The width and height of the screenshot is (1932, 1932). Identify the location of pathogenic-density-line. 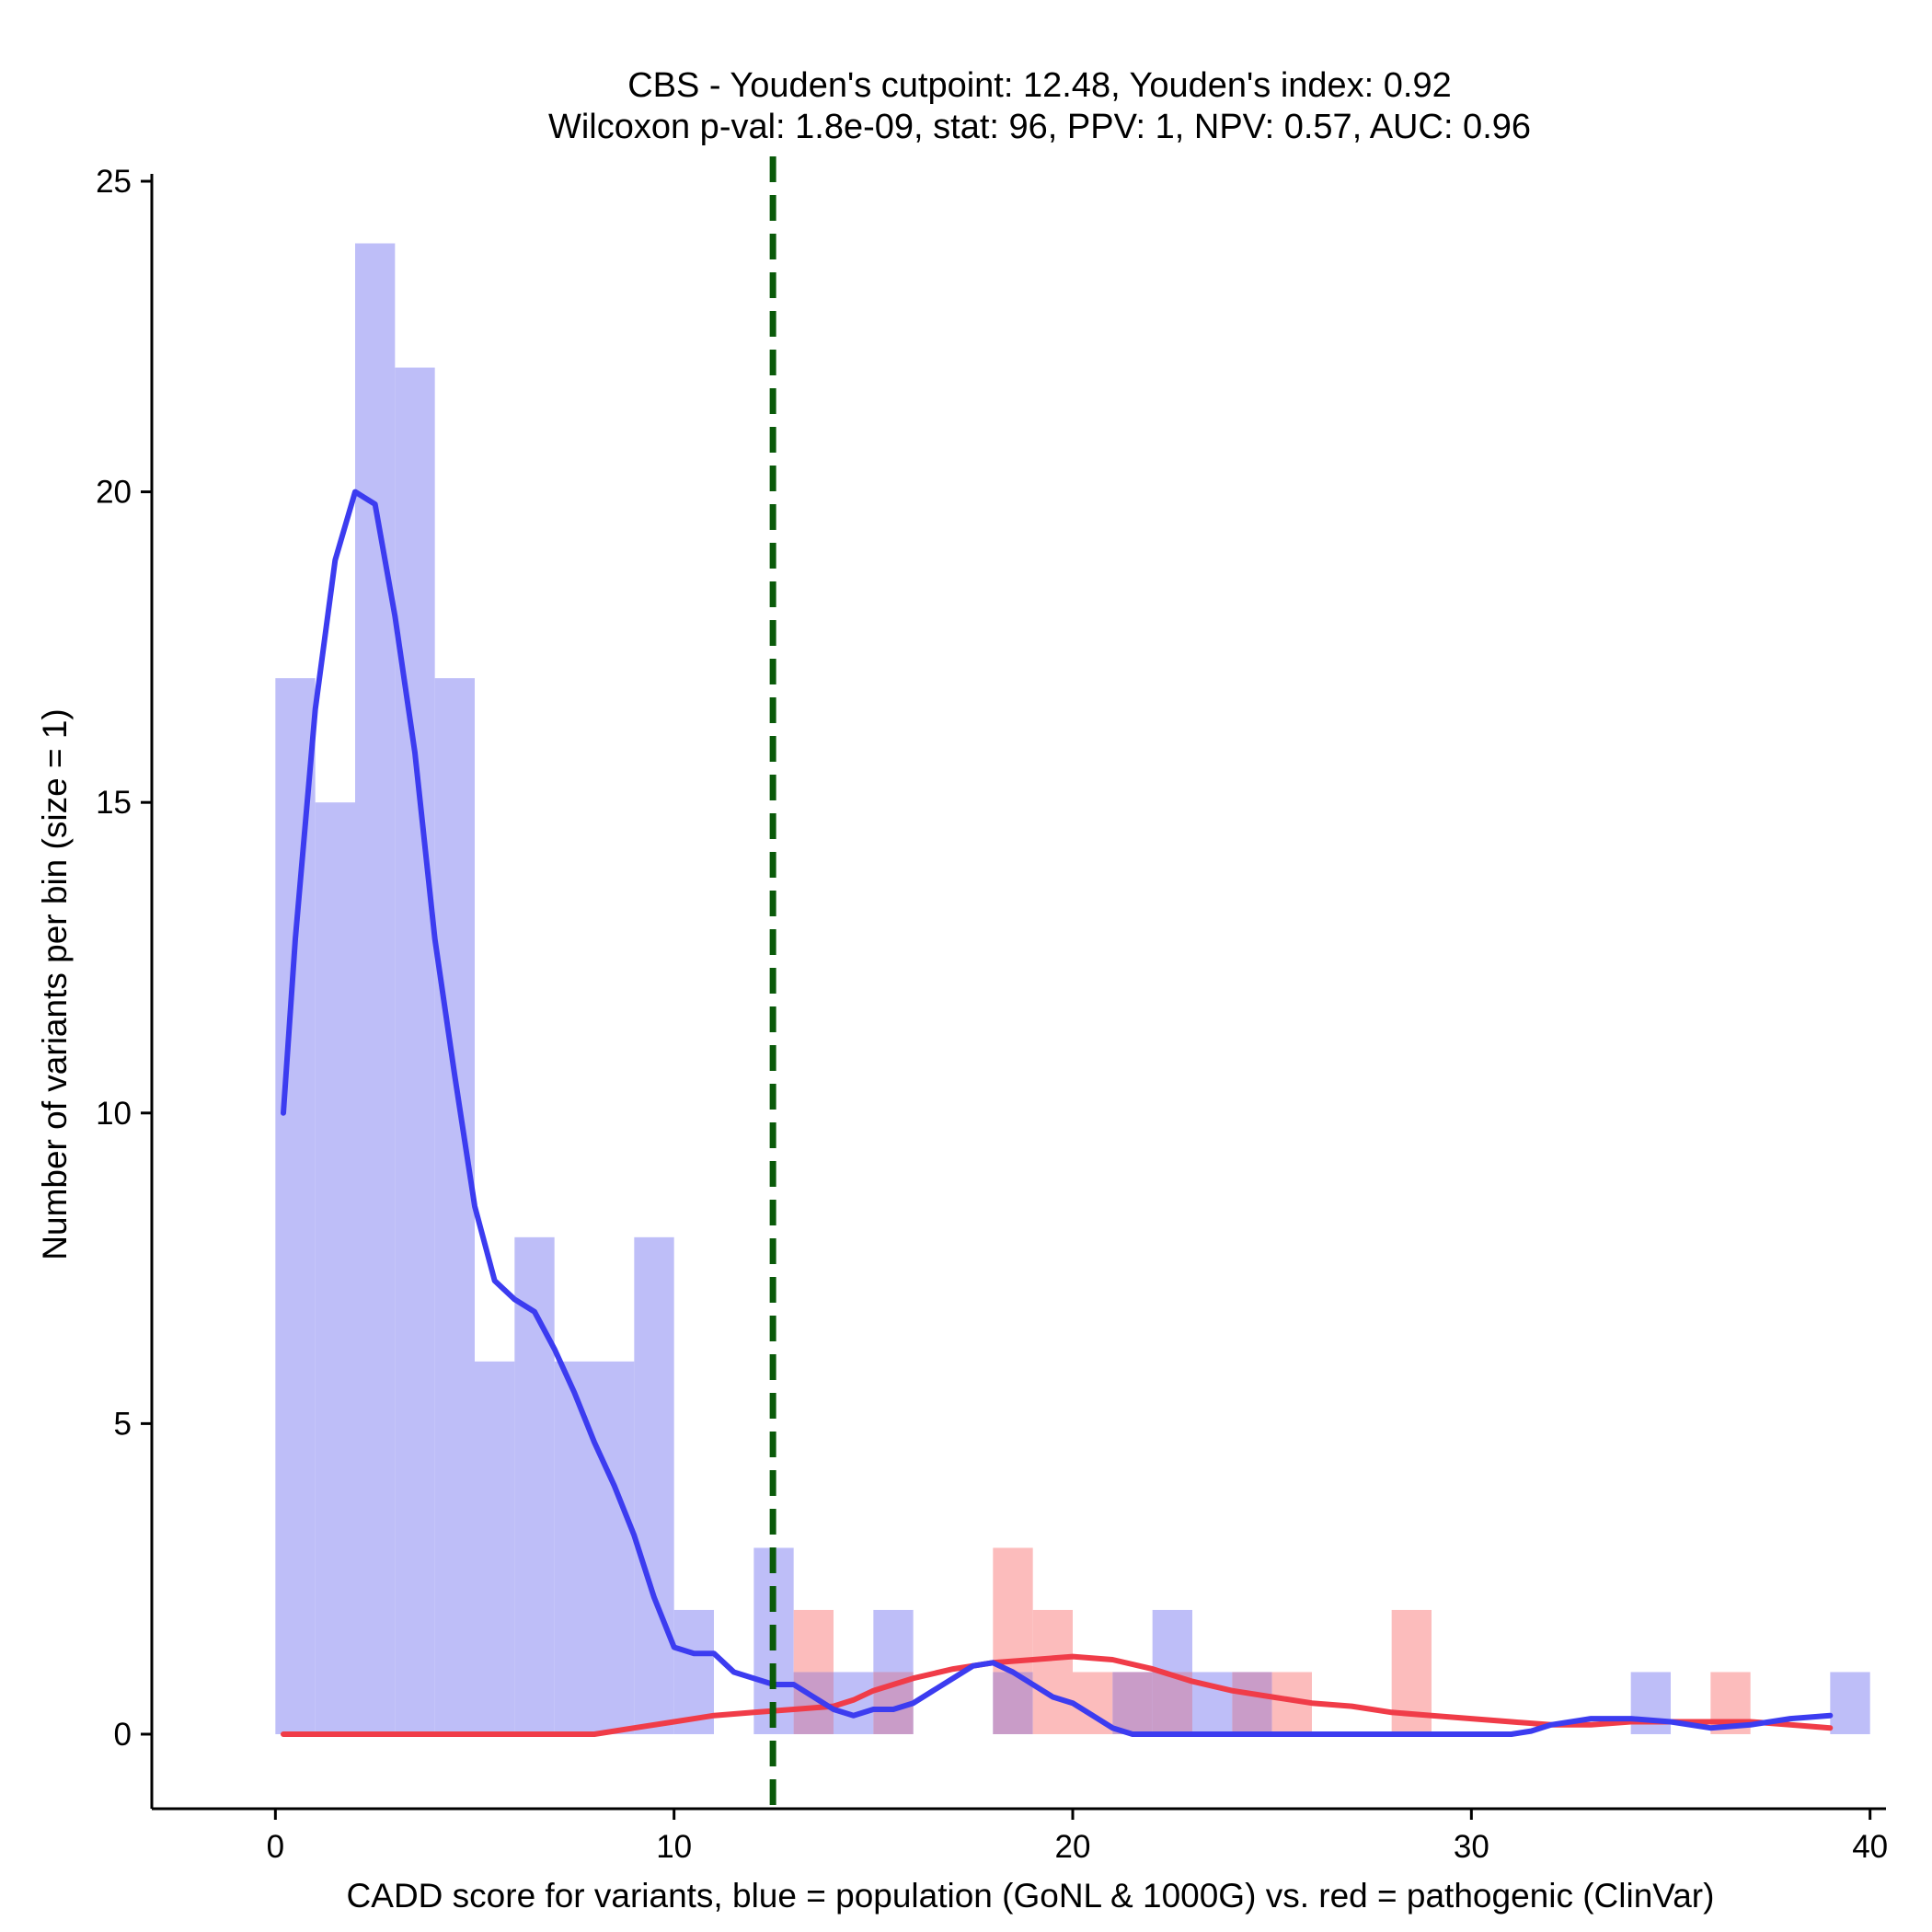
(1057, 1695).